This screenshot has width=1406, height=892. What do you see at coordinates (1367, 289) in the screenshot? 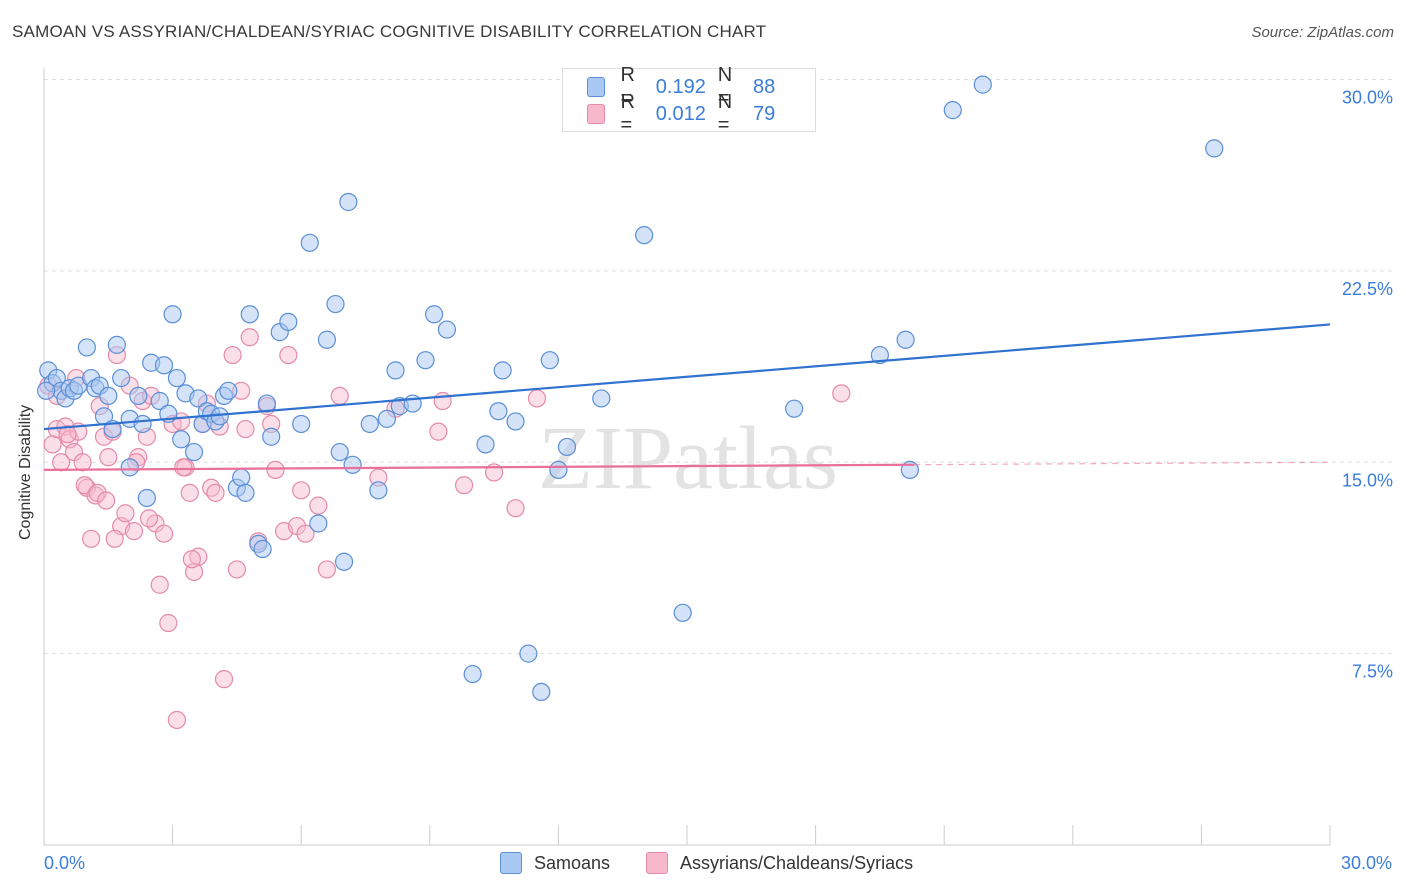
I see `y-tick-label: 22.5%` at bounding box center [1367, 289].